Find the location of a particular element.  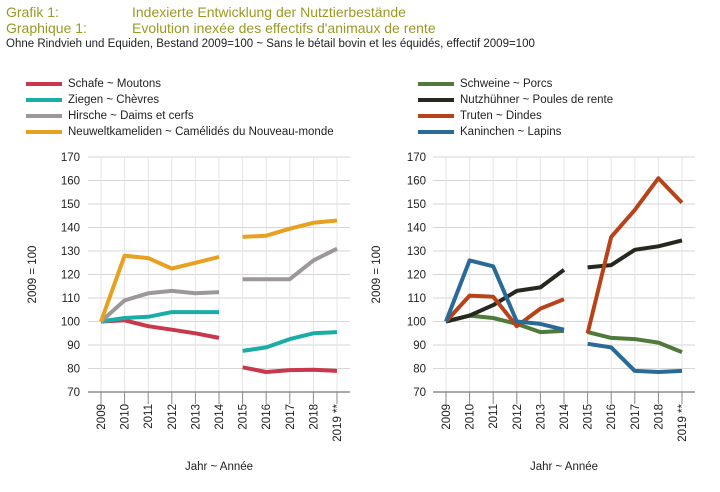

left-x-tick-label: 2016 is located at coordinates (267, 417).